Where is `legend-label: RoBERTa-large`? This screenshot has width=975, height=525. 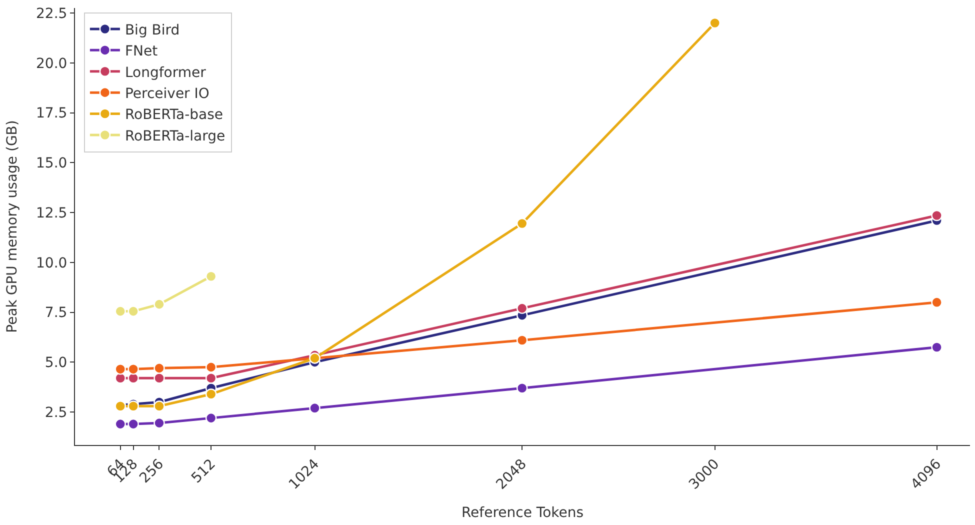
legend-label: RoBERTa-large is located at coordinates (175, 136).